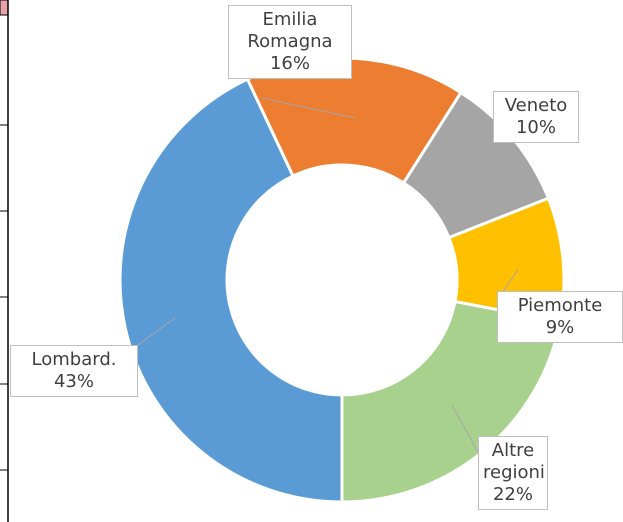 The width and height of the screenshot is (623, 522). I want to click on label-category: Piemonte, so click(560, 305).